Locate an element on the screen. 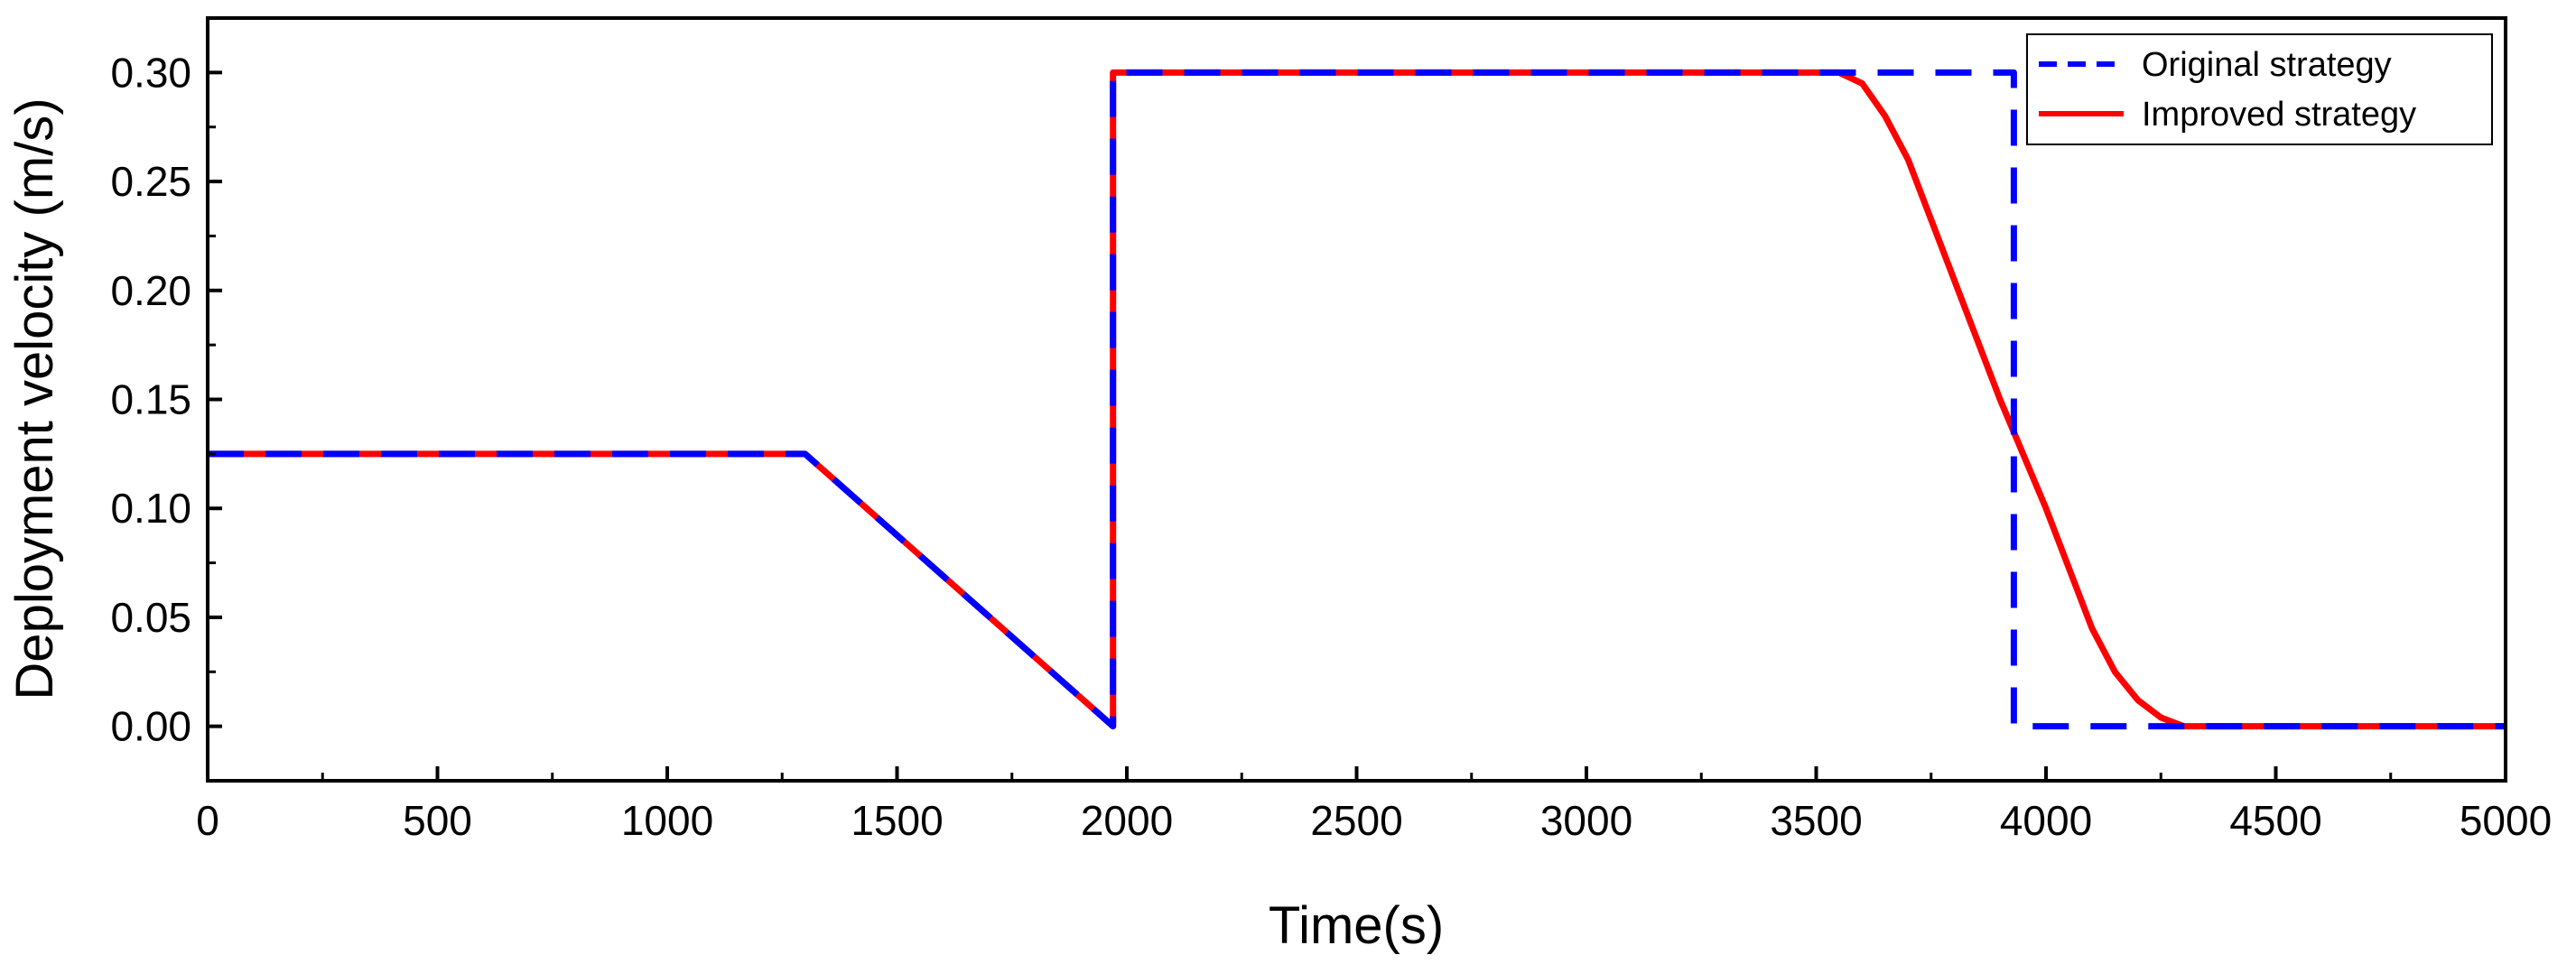 The height and width of the screenshot is (964, 2576). y-axis-title: Deployment velocity (m/s) is located at coordinates (34, 399).